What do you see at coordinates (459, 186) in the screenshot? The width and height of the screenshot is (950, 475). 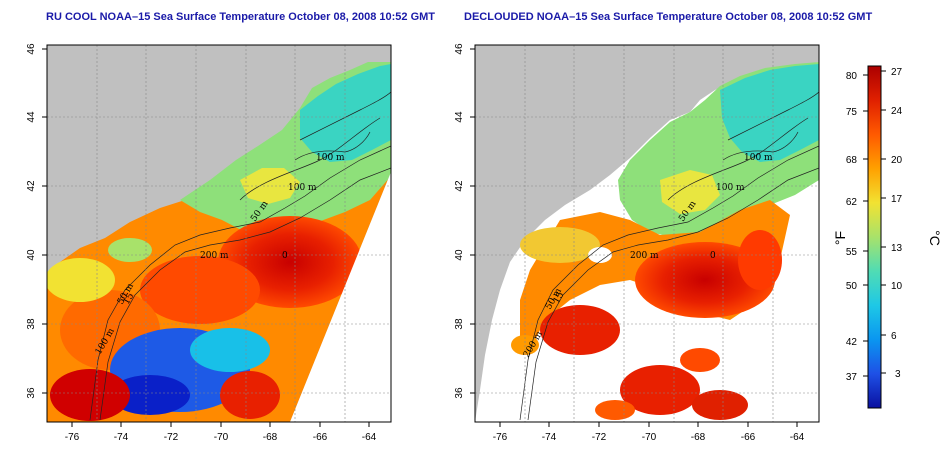 I see `right-lat-tick: 42` at bounding box center [459, 186].